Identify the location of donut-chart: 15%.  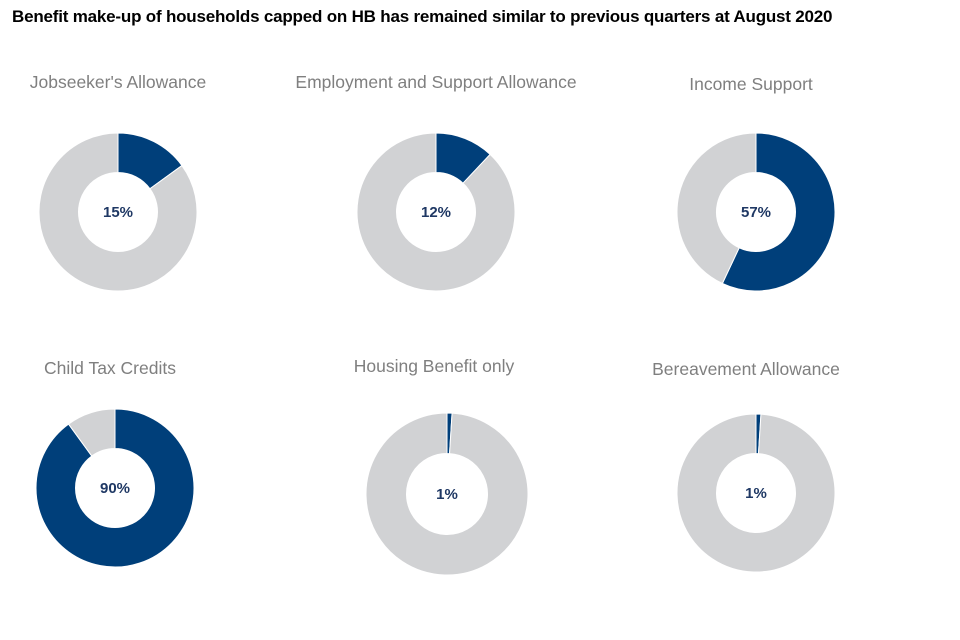
(118, 212).